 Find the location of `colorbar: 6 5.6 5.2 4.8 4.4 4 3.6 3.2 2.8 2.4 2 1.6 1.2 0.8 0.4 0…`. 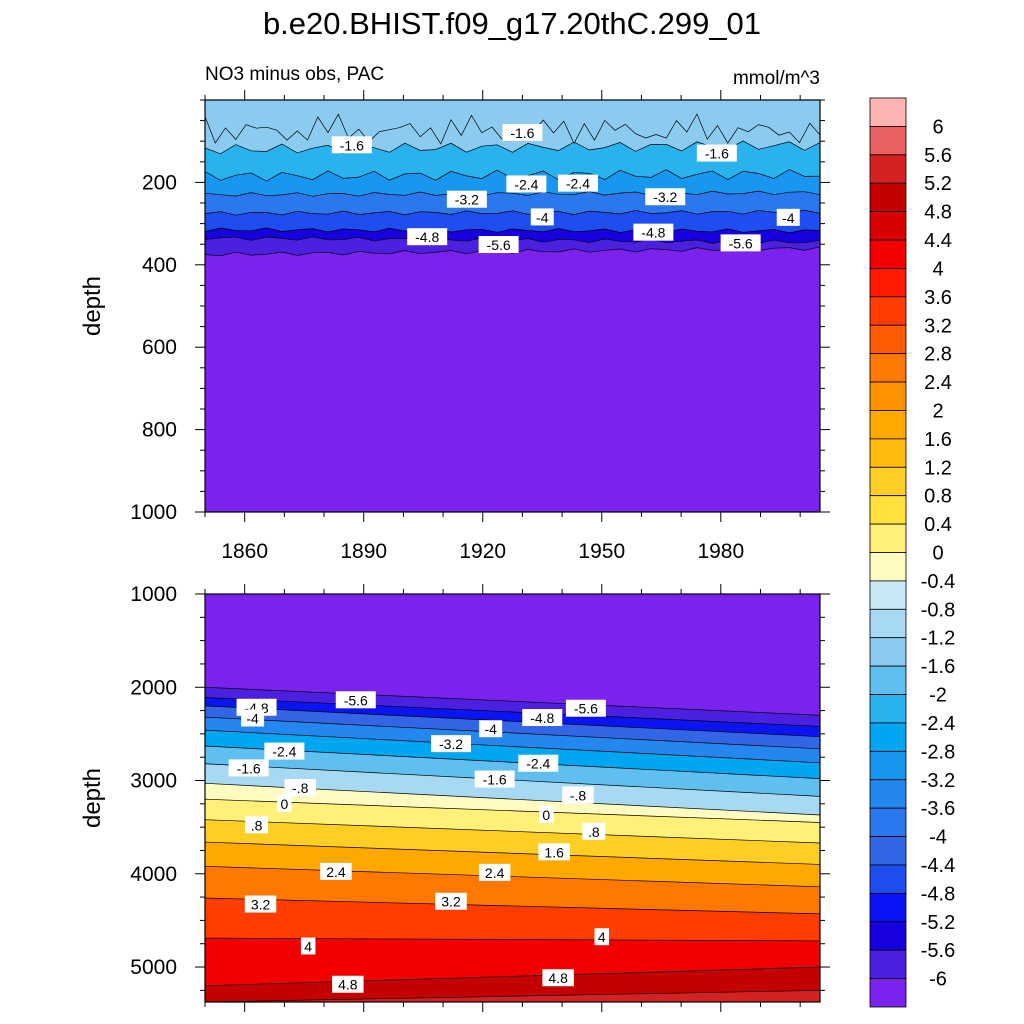

colorbar: 6 5.6 5.2 4.8 4.4 4 3.6 3.2 2.8 2.4 2 1.6 1.2 0.8 0.4 0… is located at coordinates (912, 552).